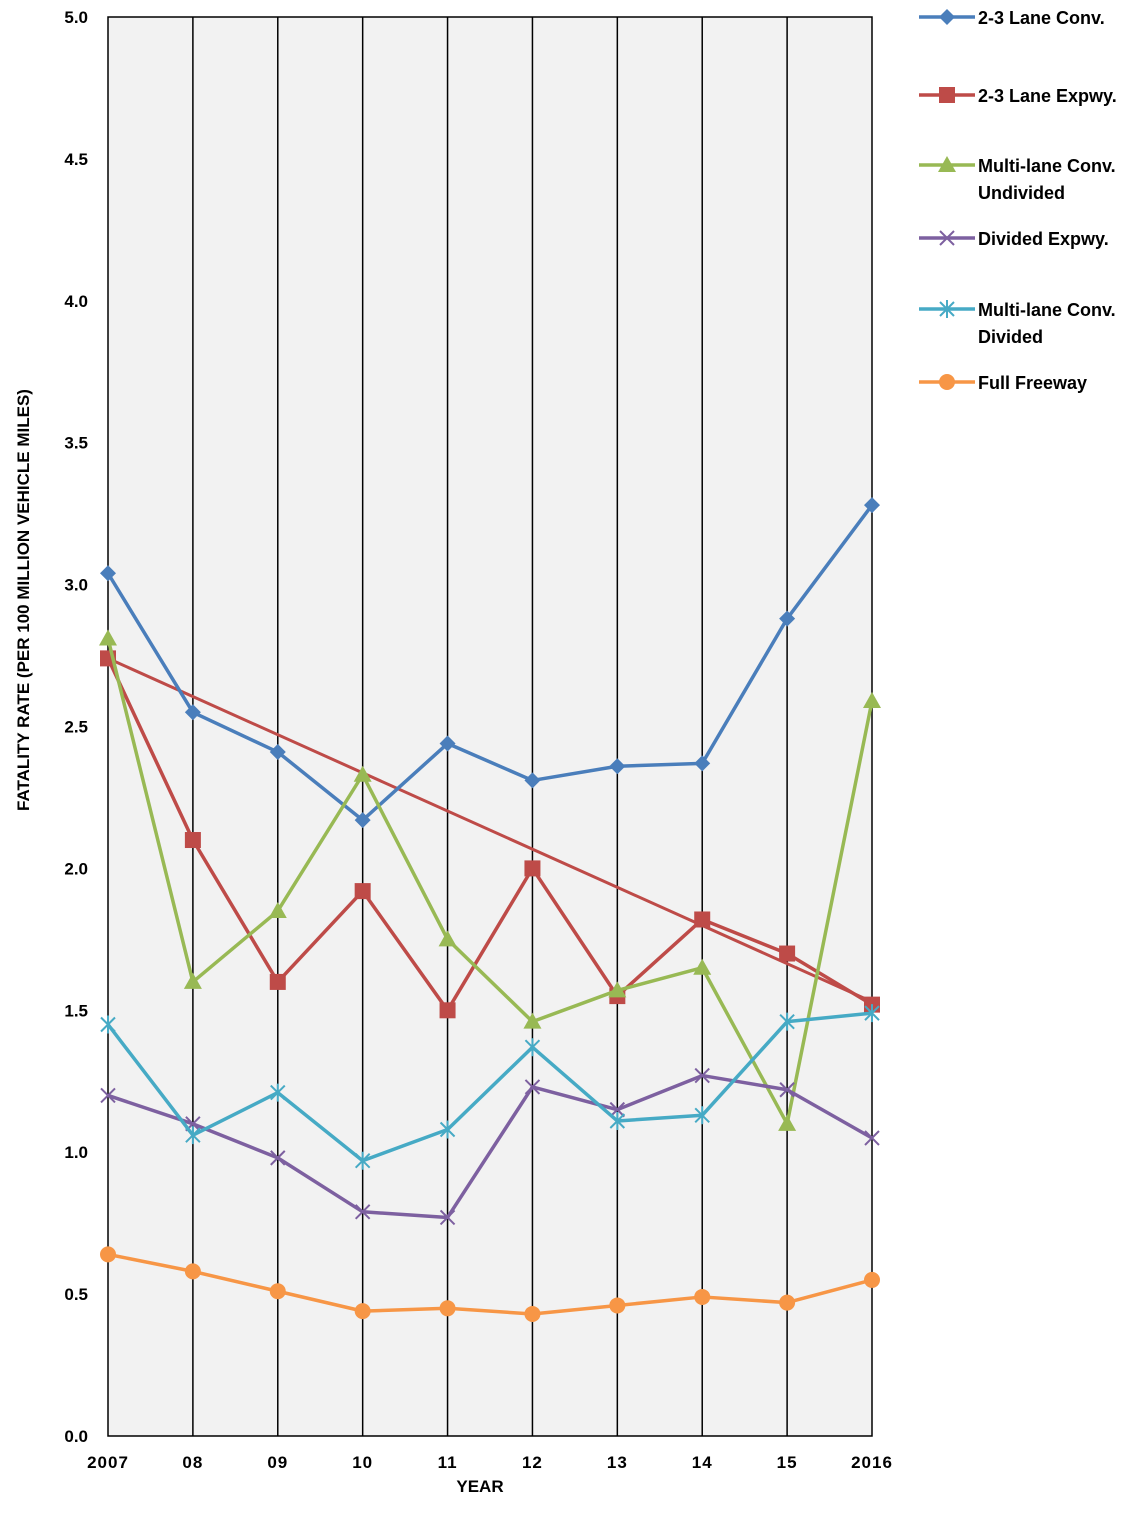 The width and height of the screenshot is (1147, 1528). I want to click on legend-entry: 2-3 Lane Expwy., so click(1018, 96).